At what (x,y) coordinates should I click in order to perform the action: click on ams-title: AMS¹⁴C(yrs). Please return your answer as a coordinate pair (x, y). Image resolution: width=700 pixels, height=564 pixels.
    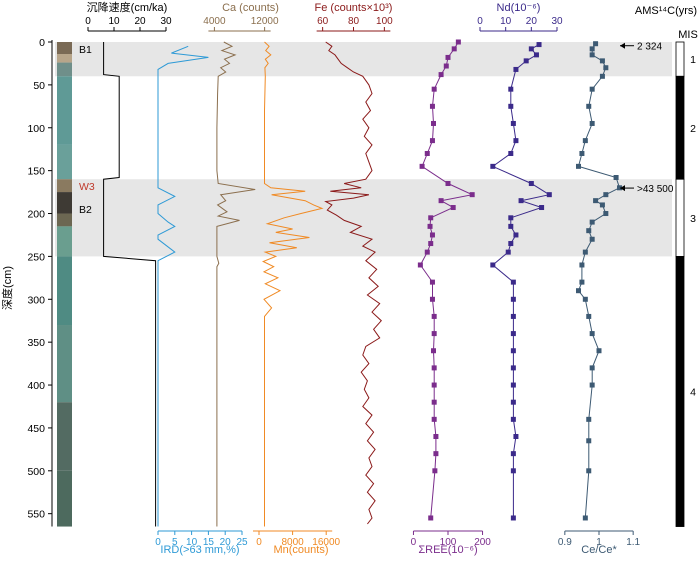
    Looking at the image, I should click on (666, 11).